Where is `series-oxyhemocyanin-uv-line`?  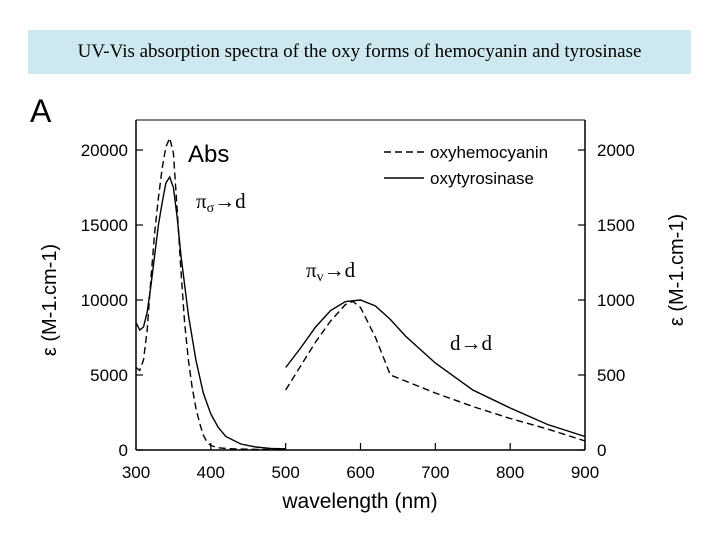
series-oxyhemocyanin-uv-line is located at coordinates (210, 293).